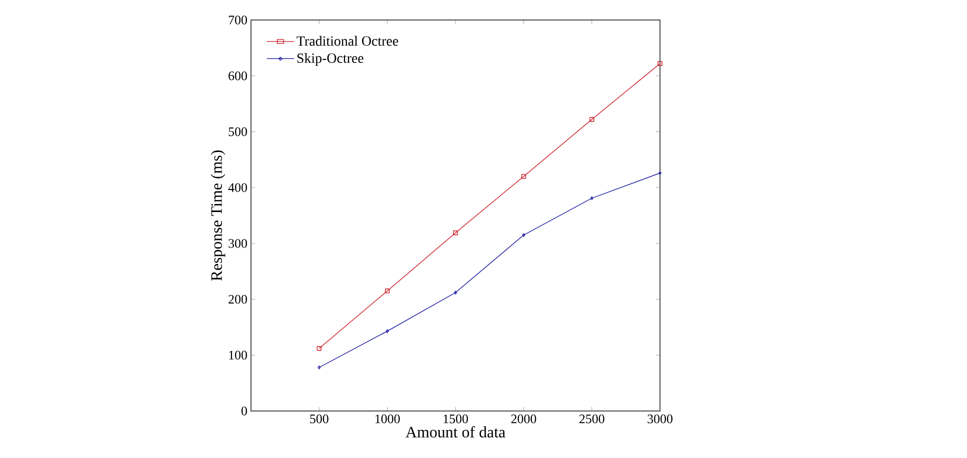 The height and width of the screenshot is (458, 967). Describe the element at coordinates (591, 419) in the screenshot. I see `x-tick-label: 2500` at that location.